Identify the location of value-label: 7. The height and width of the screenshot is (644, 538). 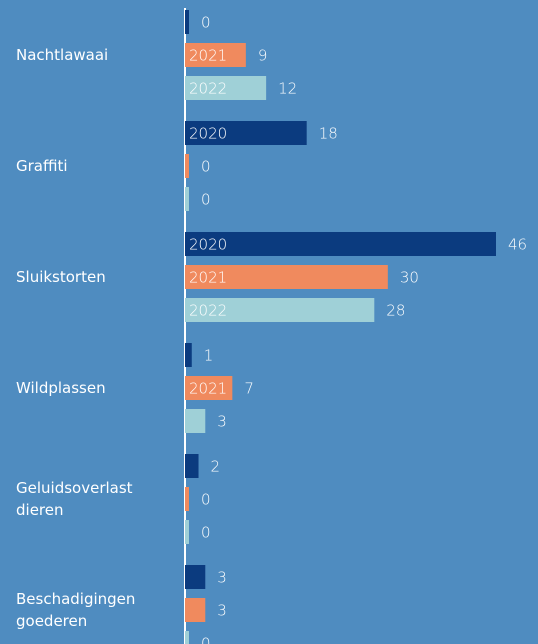
(249, 389).